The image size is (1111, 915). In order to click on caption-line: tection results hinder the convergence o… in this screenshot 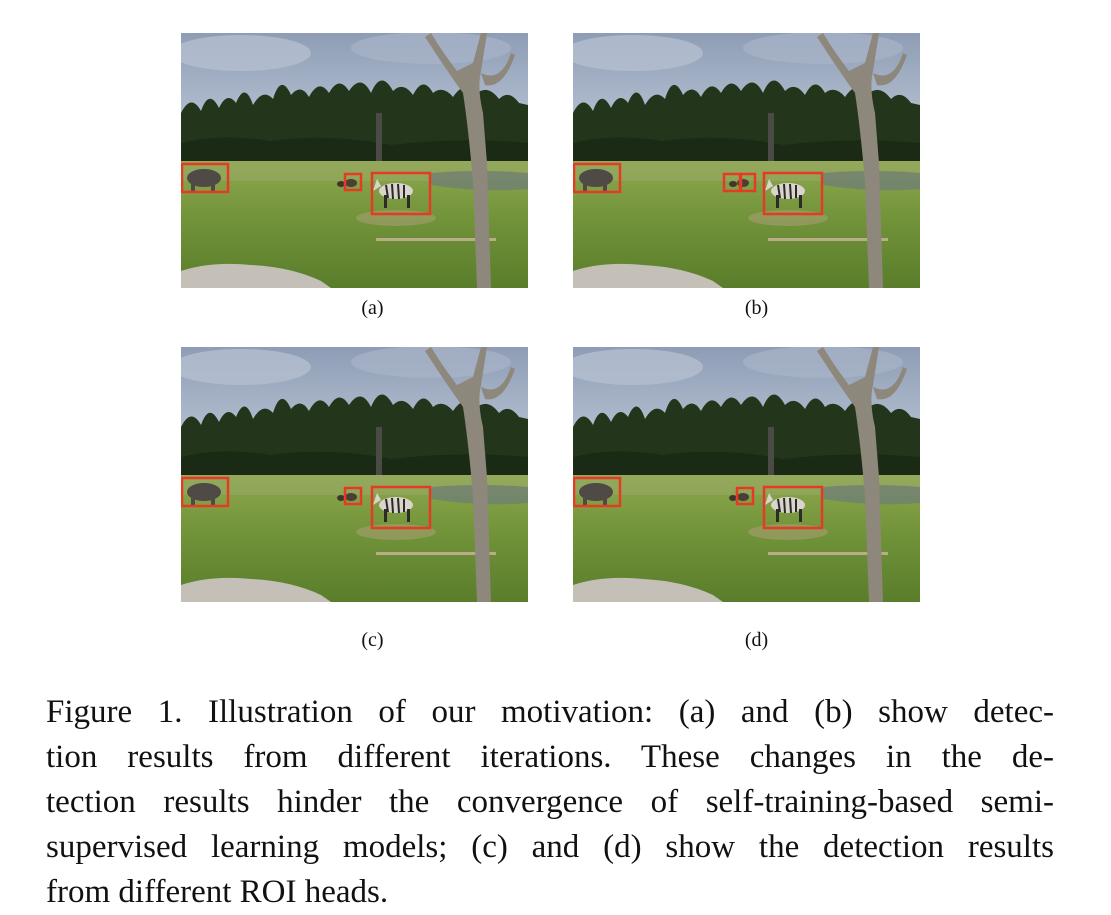, I will do `click(550, 802)`.